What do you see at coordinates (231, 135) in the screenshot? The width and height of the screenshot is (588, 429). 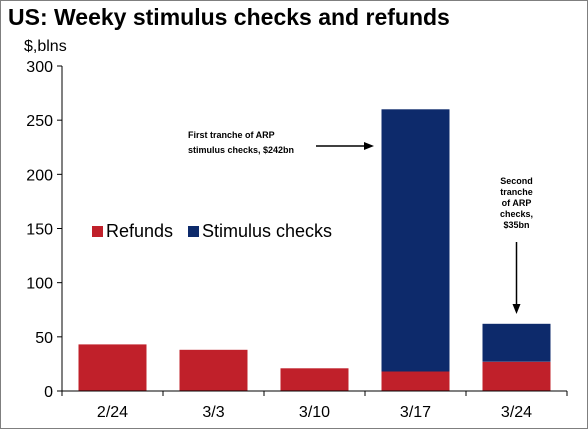 I see `annotation-first-tranche-line: First tranche of ARP` at bounding box center [231, 135].